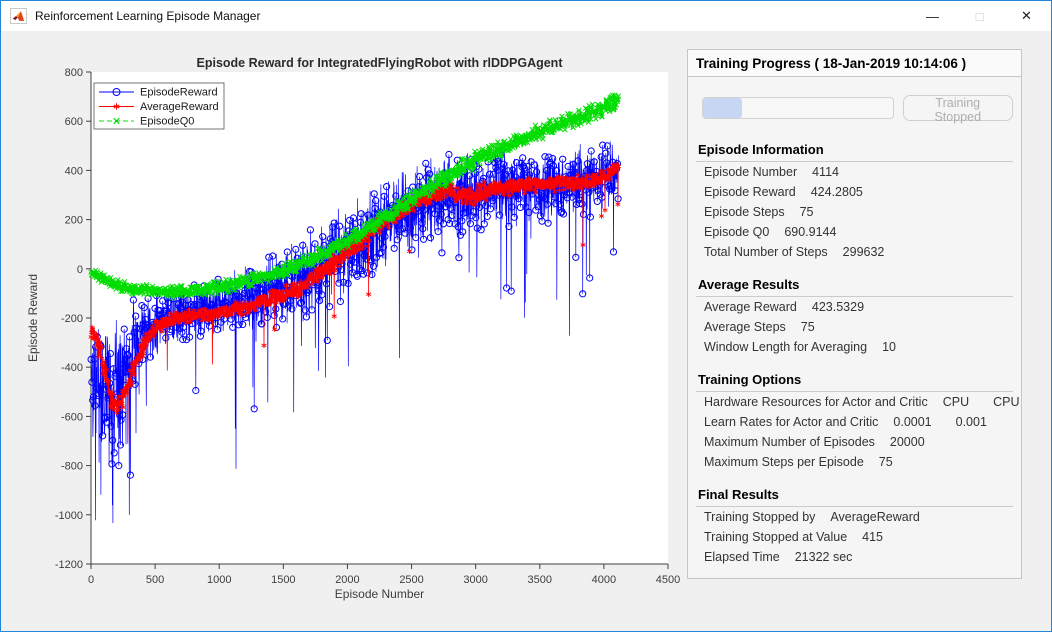 The width and height of the screenshot is (1052, 632). I want to click on svg-text: -400, so click(72, 368).